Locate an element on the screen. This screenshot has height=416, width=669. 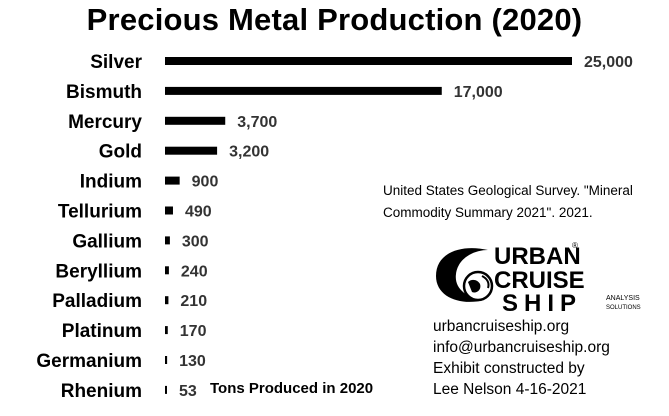
category-label: Bismuth is located at coordinates (104, 92).